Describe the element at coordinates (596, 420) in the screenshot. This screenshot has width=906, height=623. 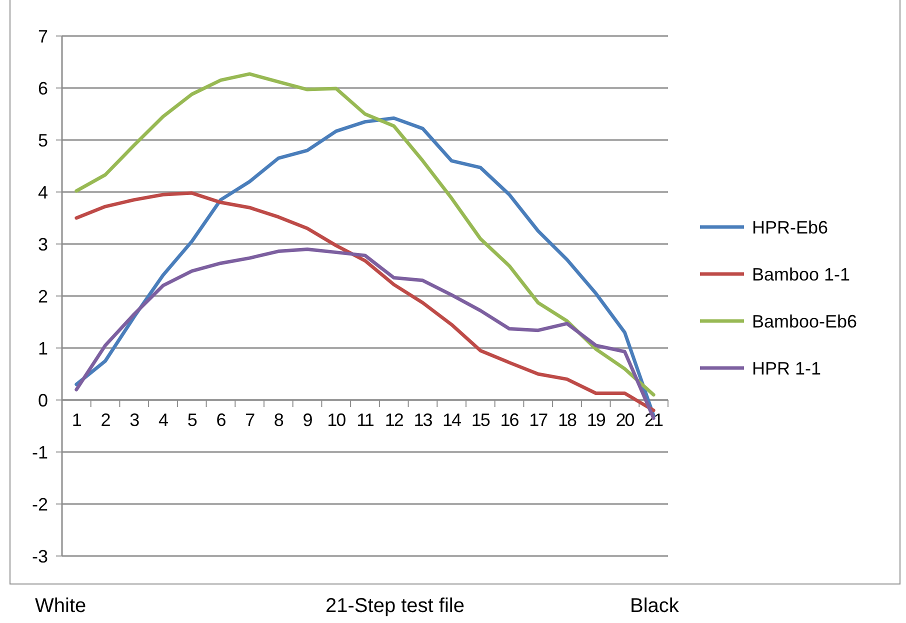
I see `x-tick-label: 19` at that location.